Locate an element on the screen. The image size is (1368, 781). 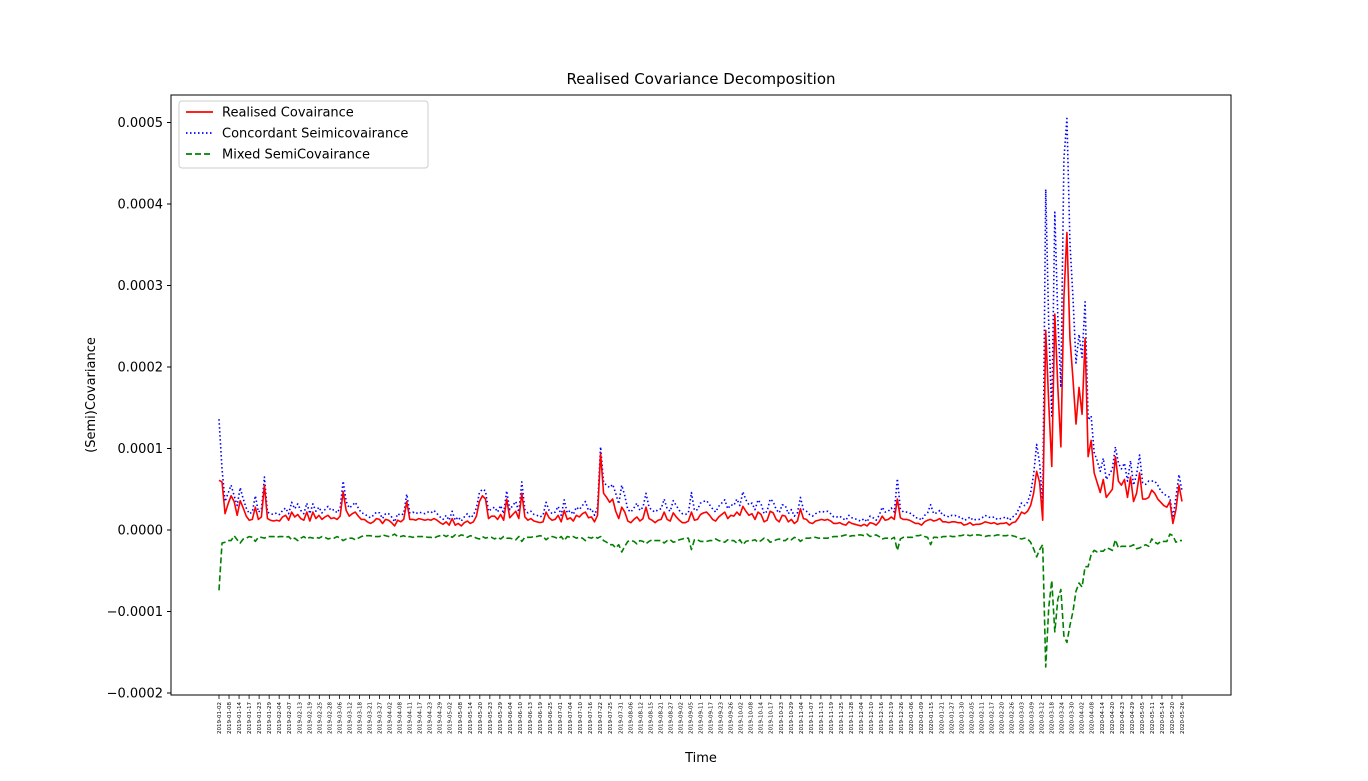
x-tick-label: 2019-05-14 is located at coordinates (471, 718).